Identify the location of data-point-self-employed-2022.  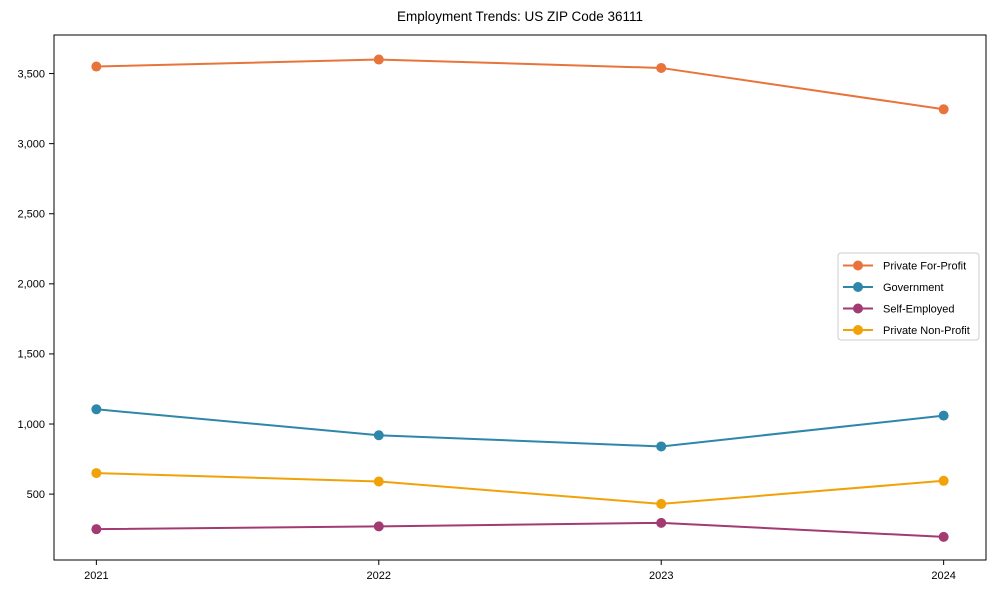
(378, 526).